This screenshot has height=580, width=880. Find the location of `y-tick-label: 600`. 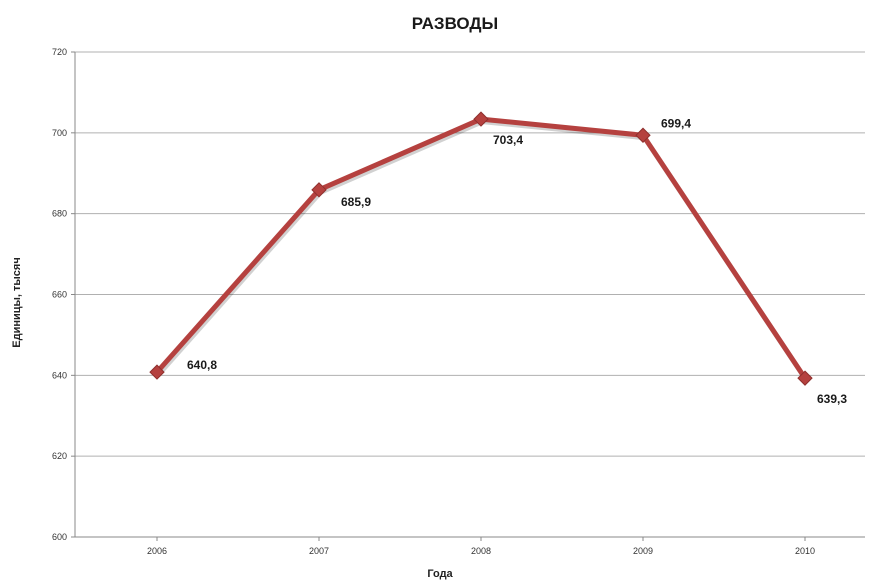

y-tick-label: 600 is located at coordinates (59, 537).